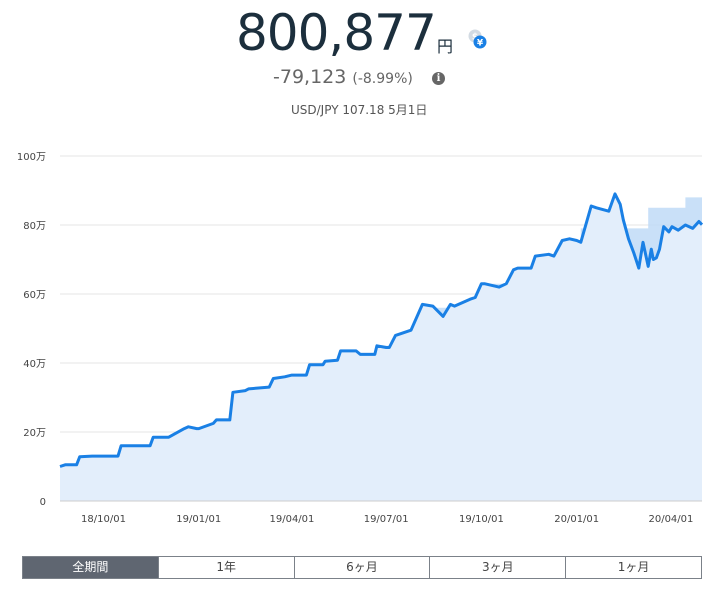  Describe the element at coordinates (225, 567) in the screenshot. I see `tab-1y: 1年` at that location.